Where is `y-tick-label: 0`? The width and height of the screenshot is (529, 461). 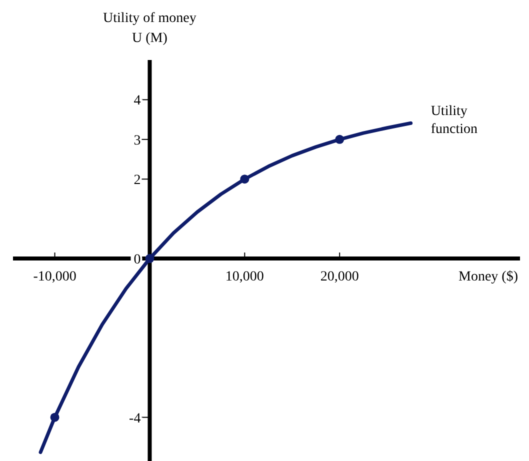
y-tick-label: 0 is located at coordinates (137, 260).